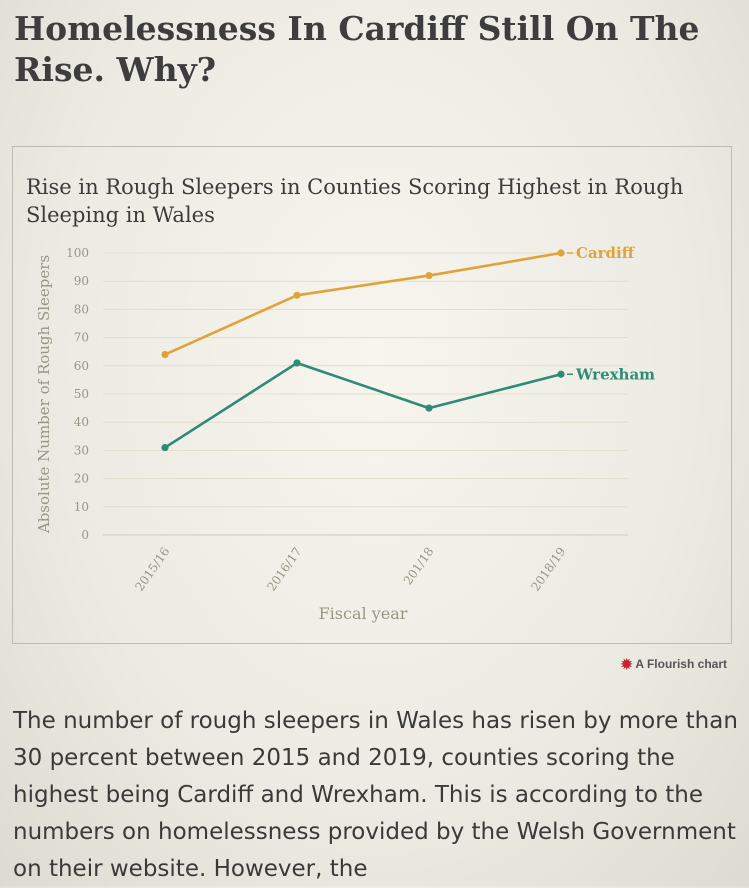 The width and height of the screenshot is (749, 888). What do you see at coordinates (419, 566) in the screenshot?
I see `x-tick-label: 201/18` at bounding box center [419, 566].